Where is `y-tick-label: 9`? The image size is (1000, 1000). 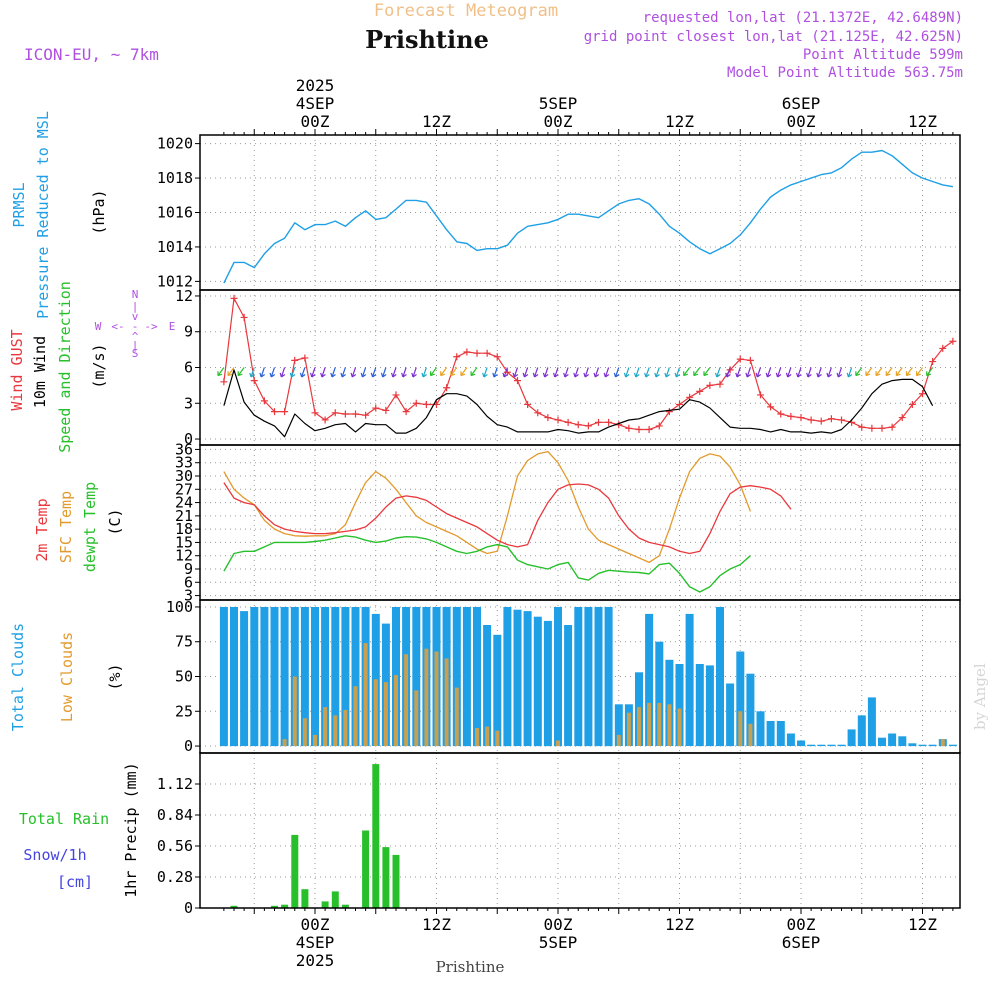 y-tick-label: 9 is located at coordinates (188, 569).